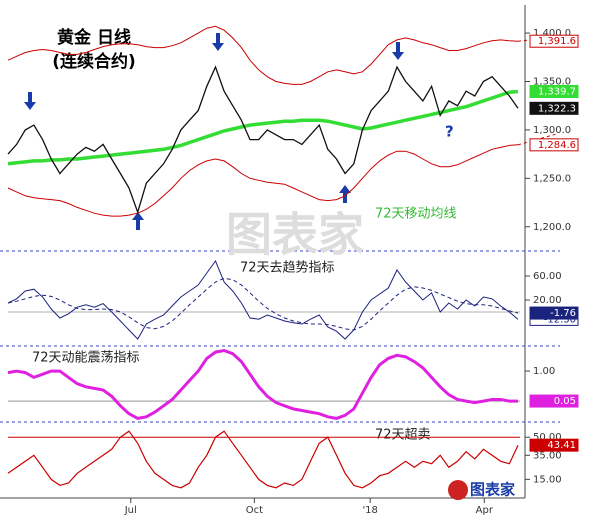 This screenshot has height=523, width=600. I want to click on y-tick-label: 1,400.0, so click(552, 33).